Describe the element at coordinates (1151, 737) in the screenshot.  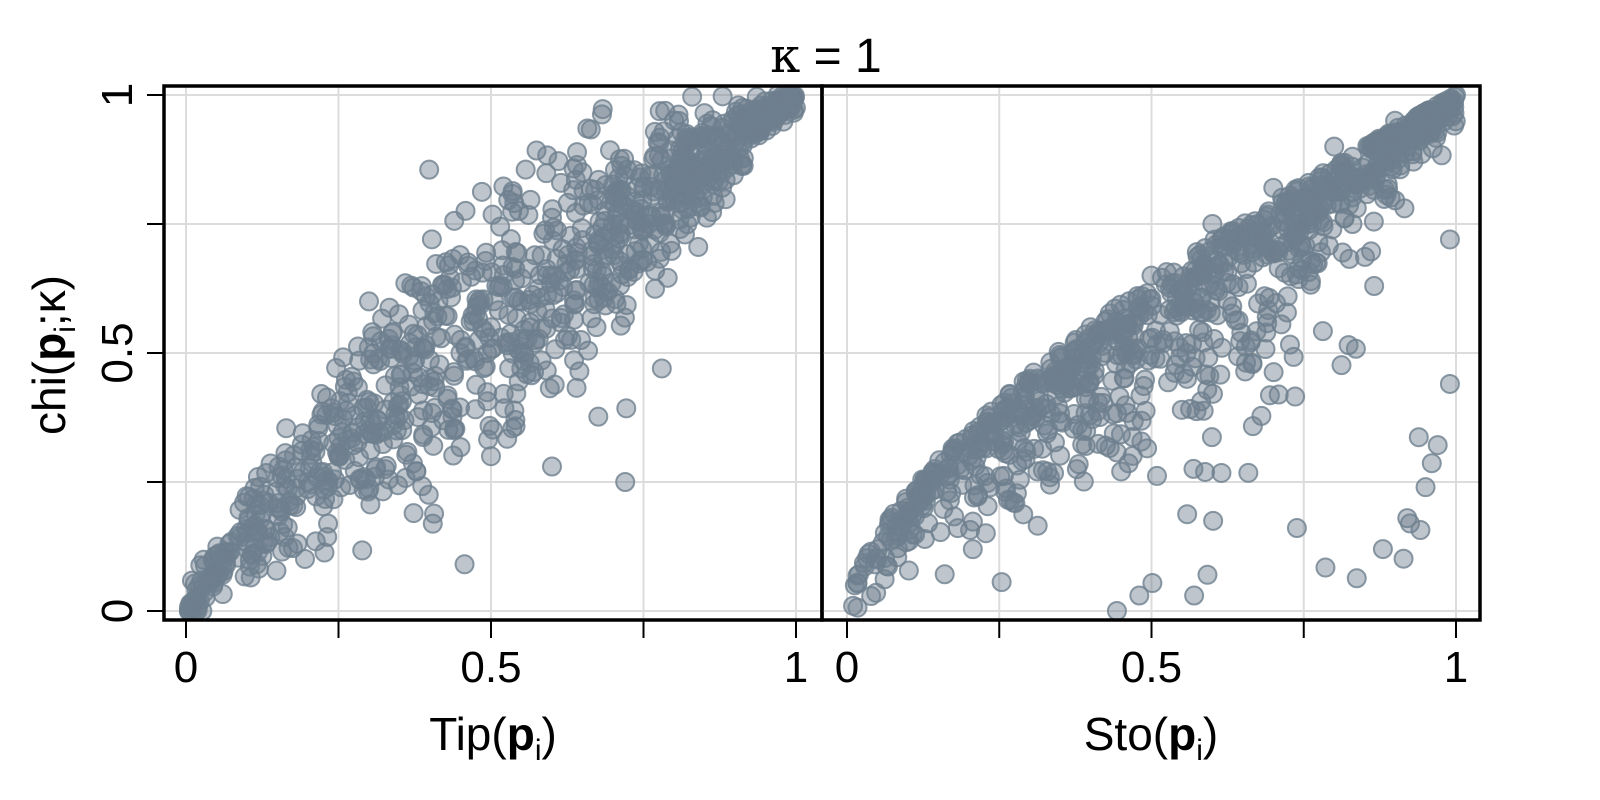
I see `x-axis-label: Sto(pi)` at that location.